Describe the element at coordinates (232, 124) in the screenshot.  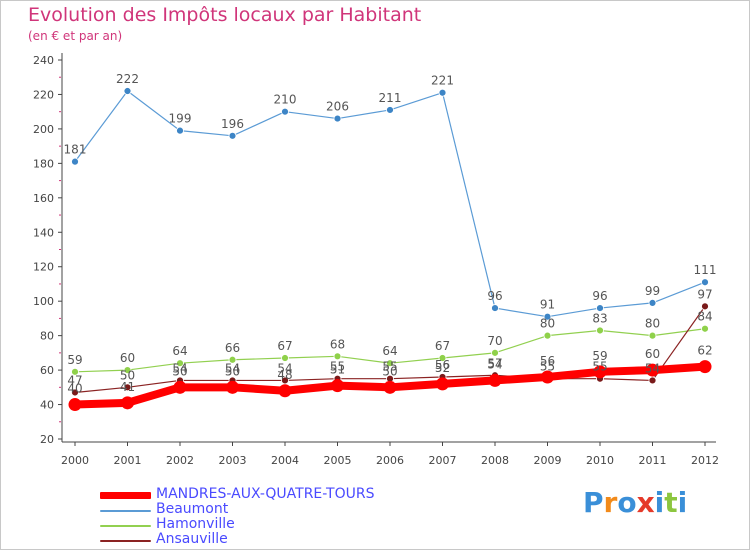
I see `data-label-beaumont-2003: 196` at that location.